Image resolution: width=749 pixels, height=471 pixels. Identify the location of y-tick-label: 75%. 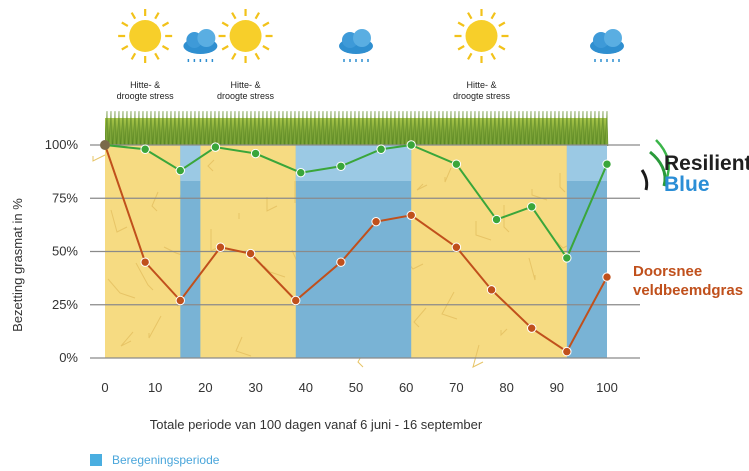
(65, 197).